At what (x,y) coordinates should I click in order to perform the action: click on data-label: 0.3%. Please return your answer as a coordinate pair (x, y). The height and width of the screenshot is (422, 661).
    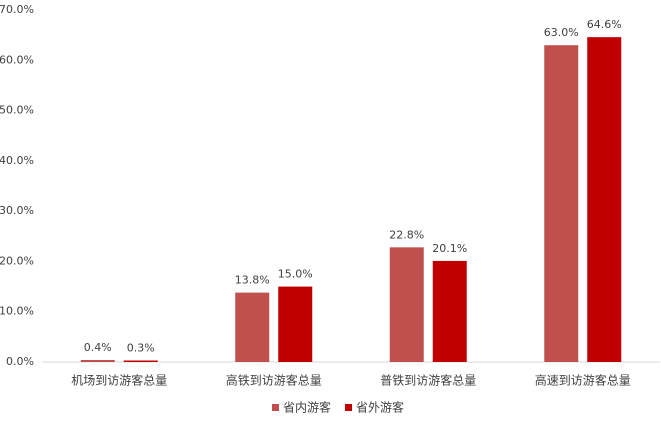
    Looking at the image, I should click on (141, 347).